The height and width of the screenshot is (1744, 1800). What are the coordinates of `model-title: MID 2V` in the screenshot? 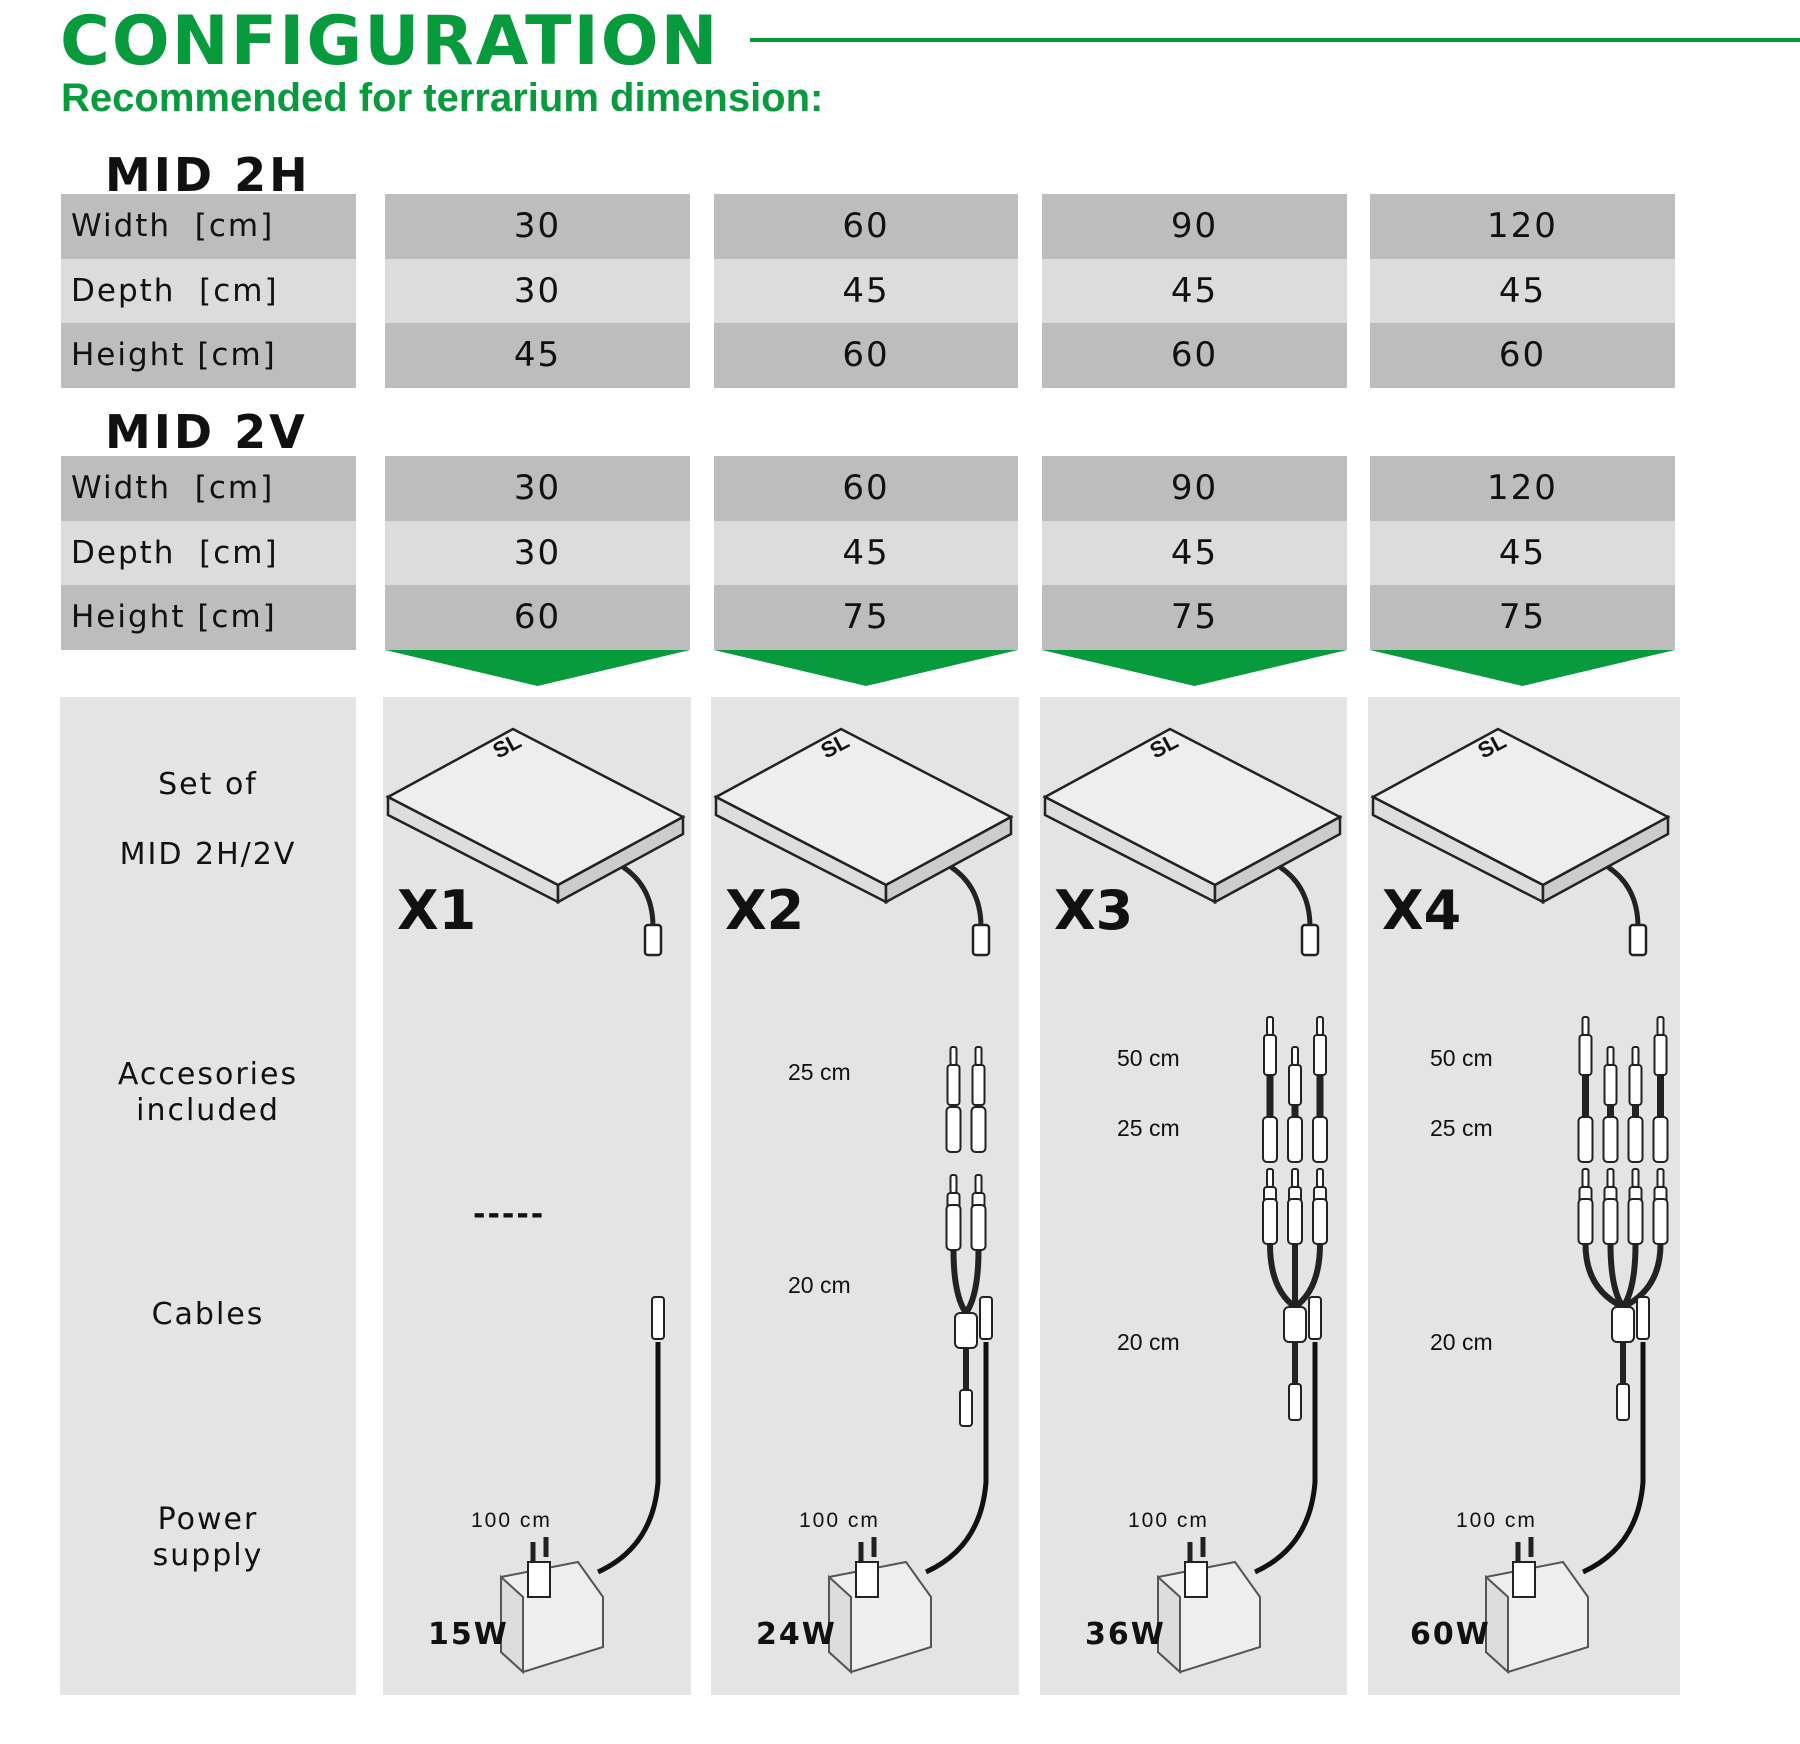 It's located at (206, 432).